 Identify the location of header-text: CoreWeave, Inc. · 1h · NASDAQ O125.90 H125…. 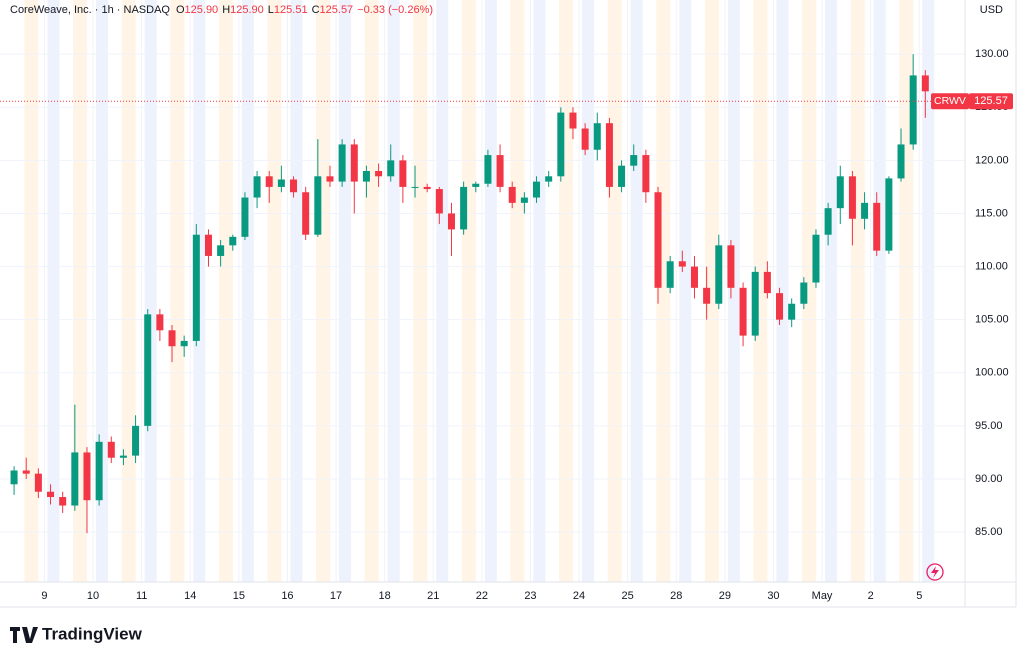
(221, 10).